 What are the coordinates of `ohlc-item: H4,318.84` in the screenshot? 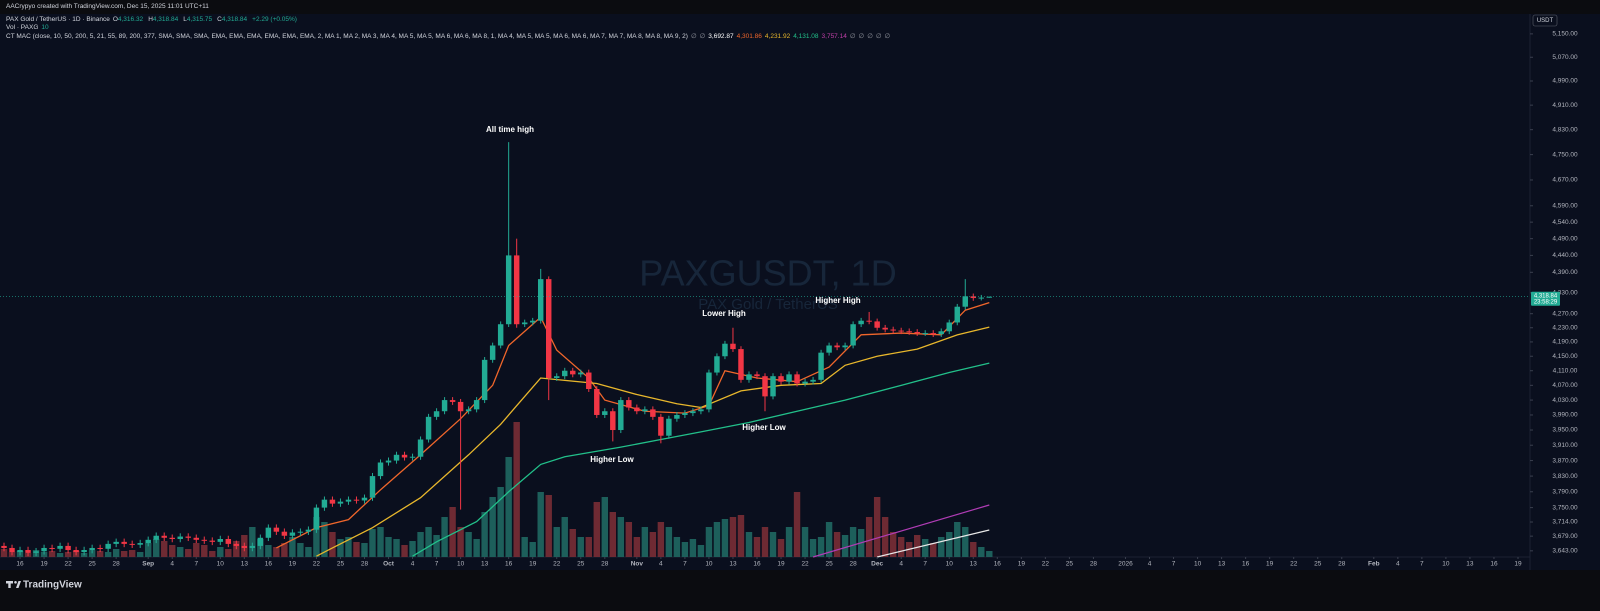 It's located at (164, 19).